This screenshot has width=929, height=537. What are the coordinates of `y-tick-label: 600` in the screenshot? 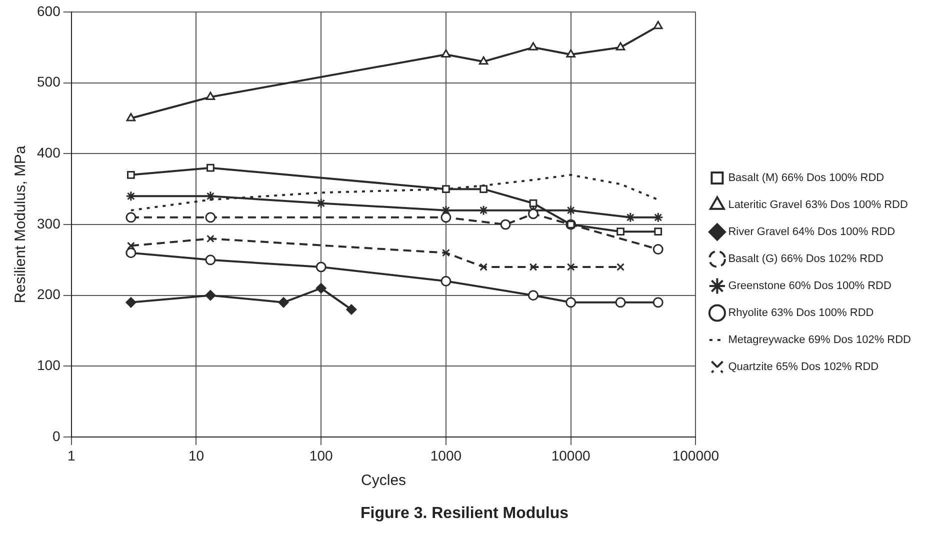 It's located at (49, 10).